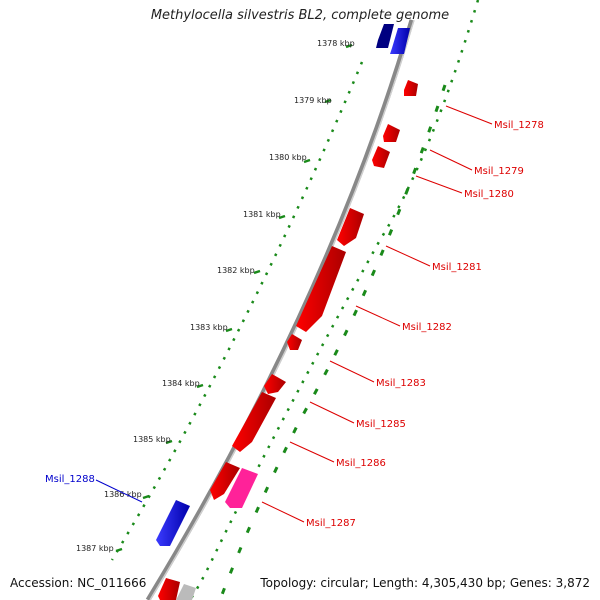 Image resolution: width=600 pixels, height=600 pixels. I want to click on gene-label: Msil_1278, so click(519, 125).